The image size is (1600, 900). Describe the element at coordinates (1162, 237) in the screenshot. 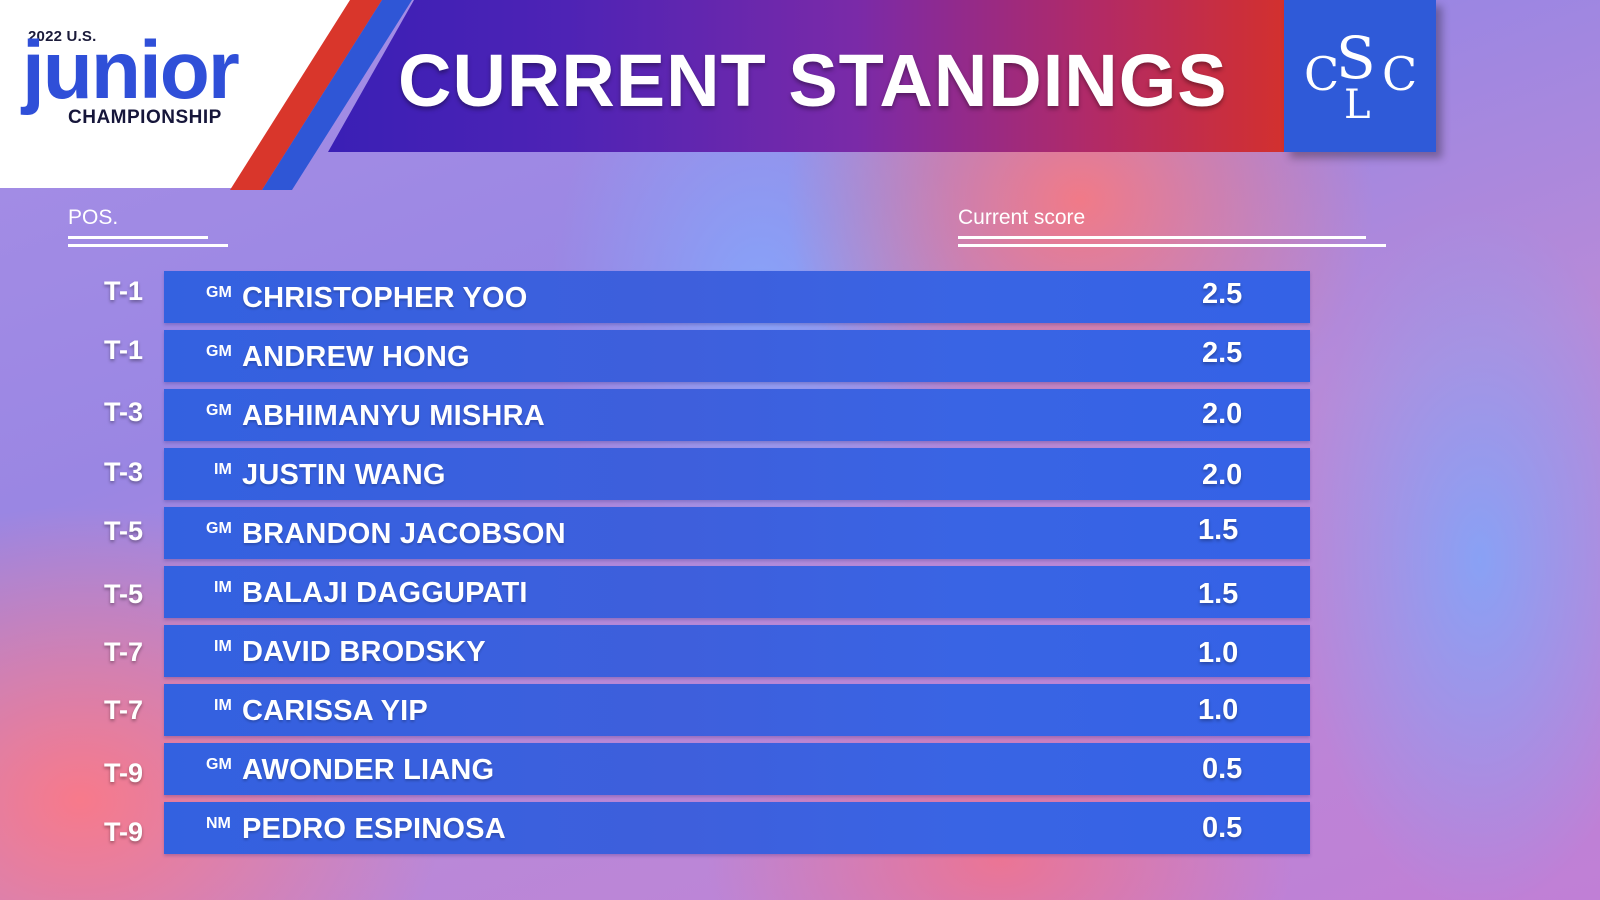

I see `score-header-underline` at that location.